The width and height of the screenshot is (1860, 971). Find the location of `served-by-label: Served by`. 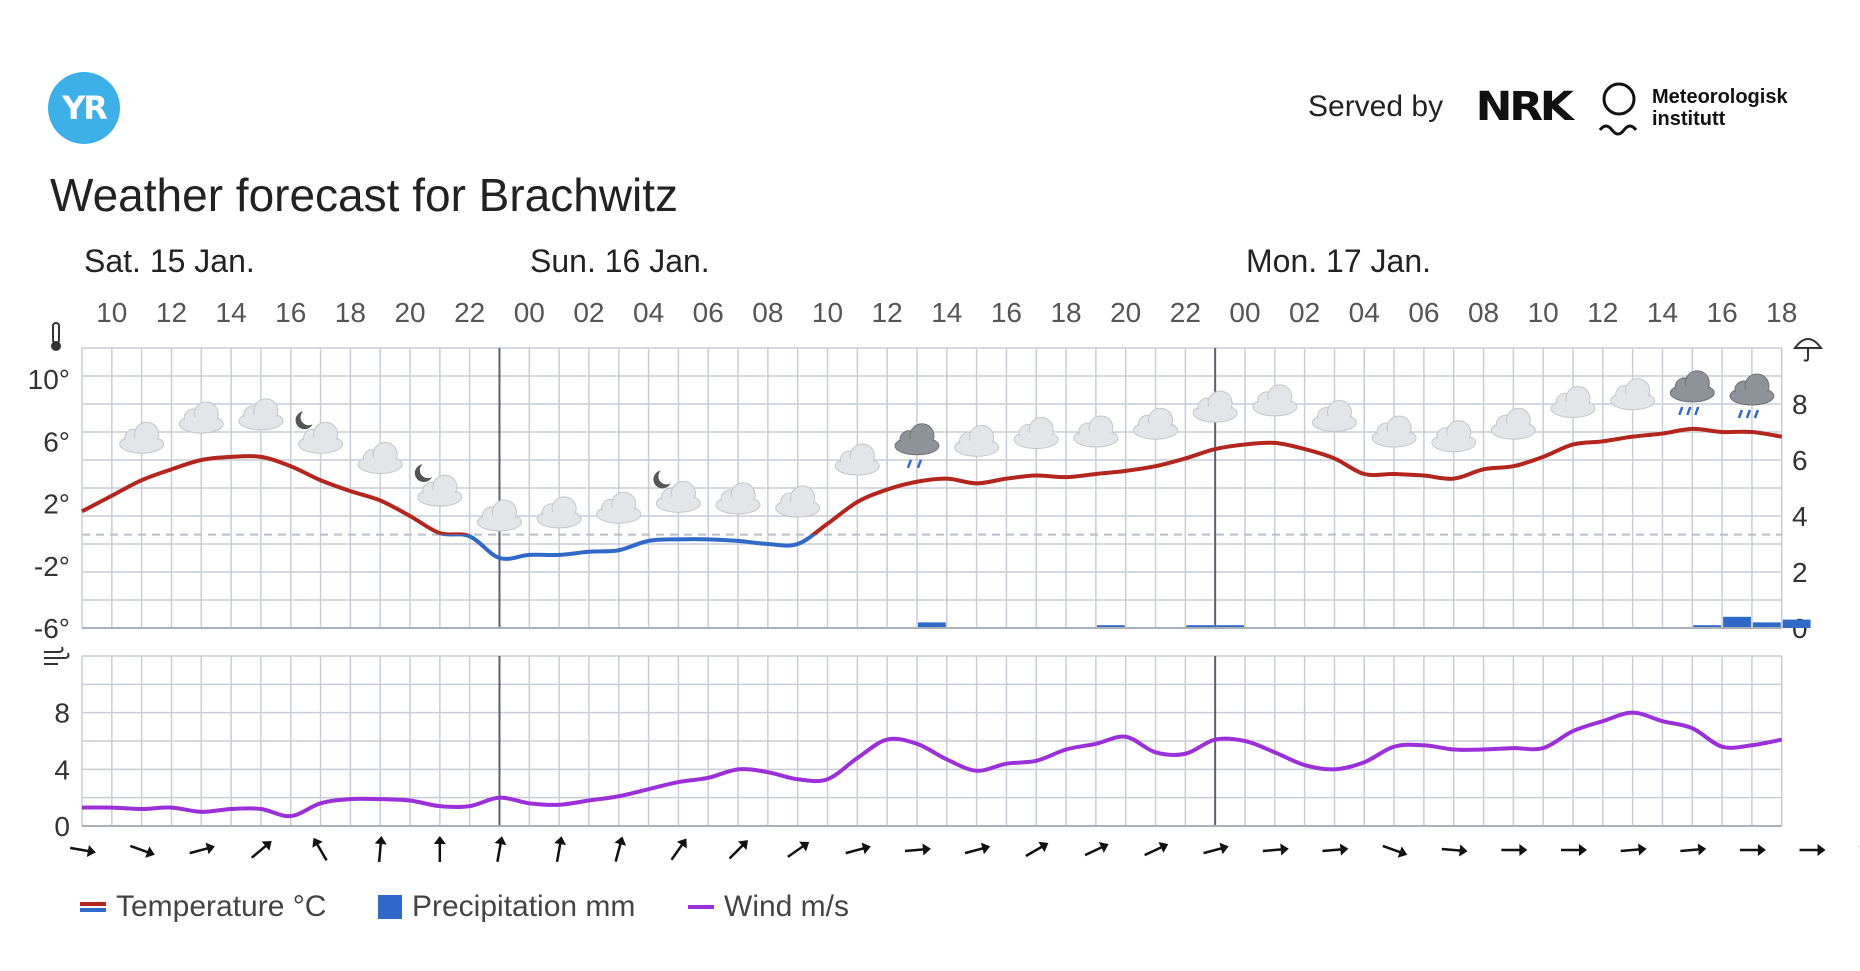

served-by-label: Served by is located at coordinates (1376, 106).